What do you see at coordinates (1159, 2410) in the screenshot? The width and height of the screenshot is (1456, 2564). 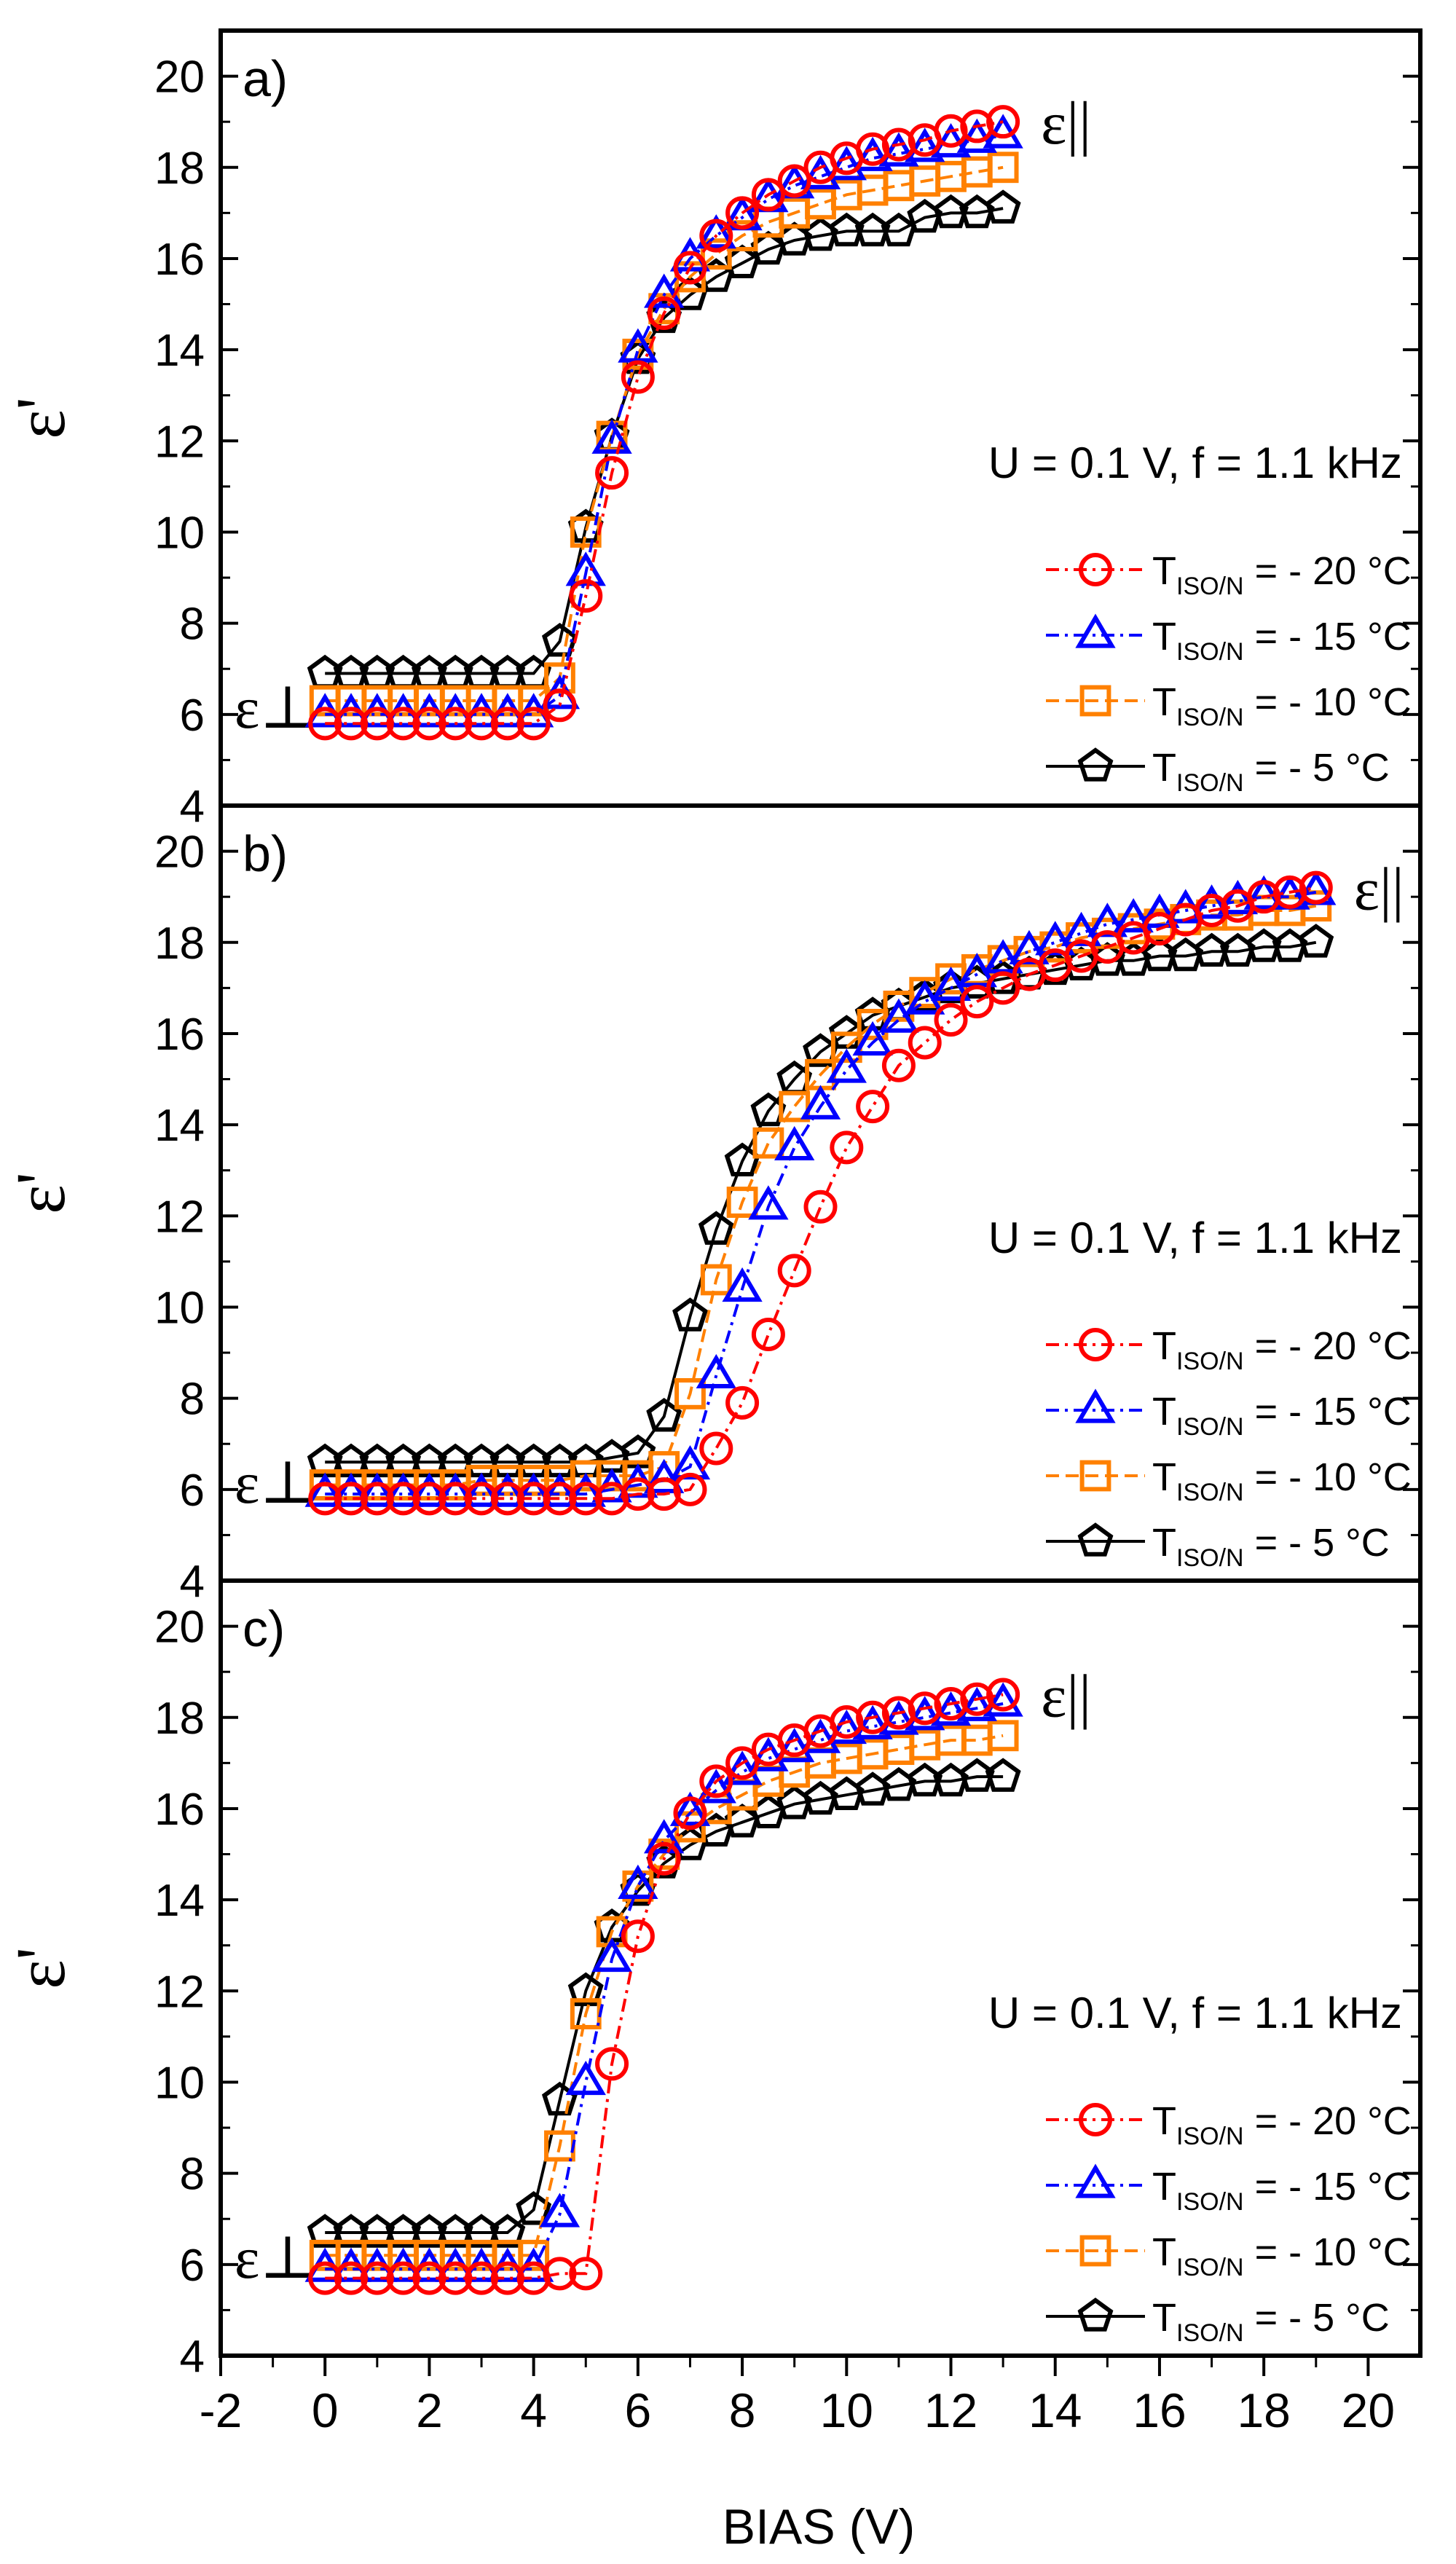 I see `x-tick-label: 16` at bounding box center [1159, 2410].